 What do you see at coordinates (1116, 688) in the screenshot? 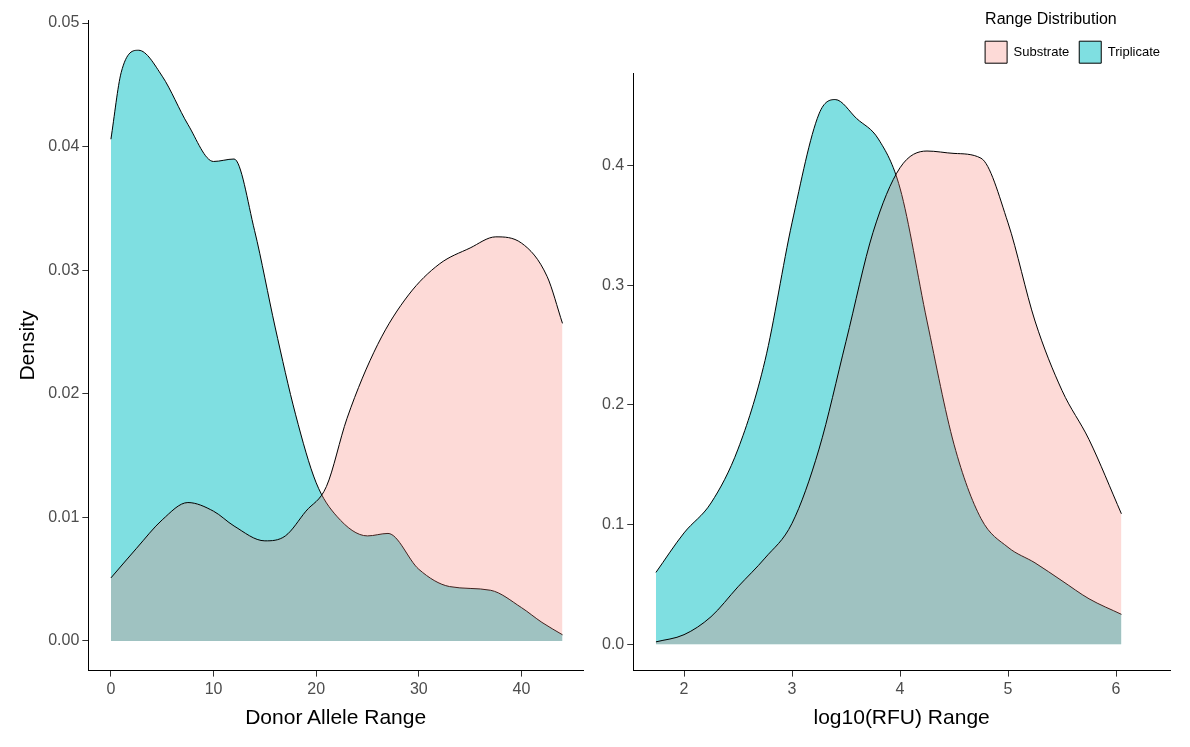
I see `x-tick-label: 6` at bounding box center [1116, 688].